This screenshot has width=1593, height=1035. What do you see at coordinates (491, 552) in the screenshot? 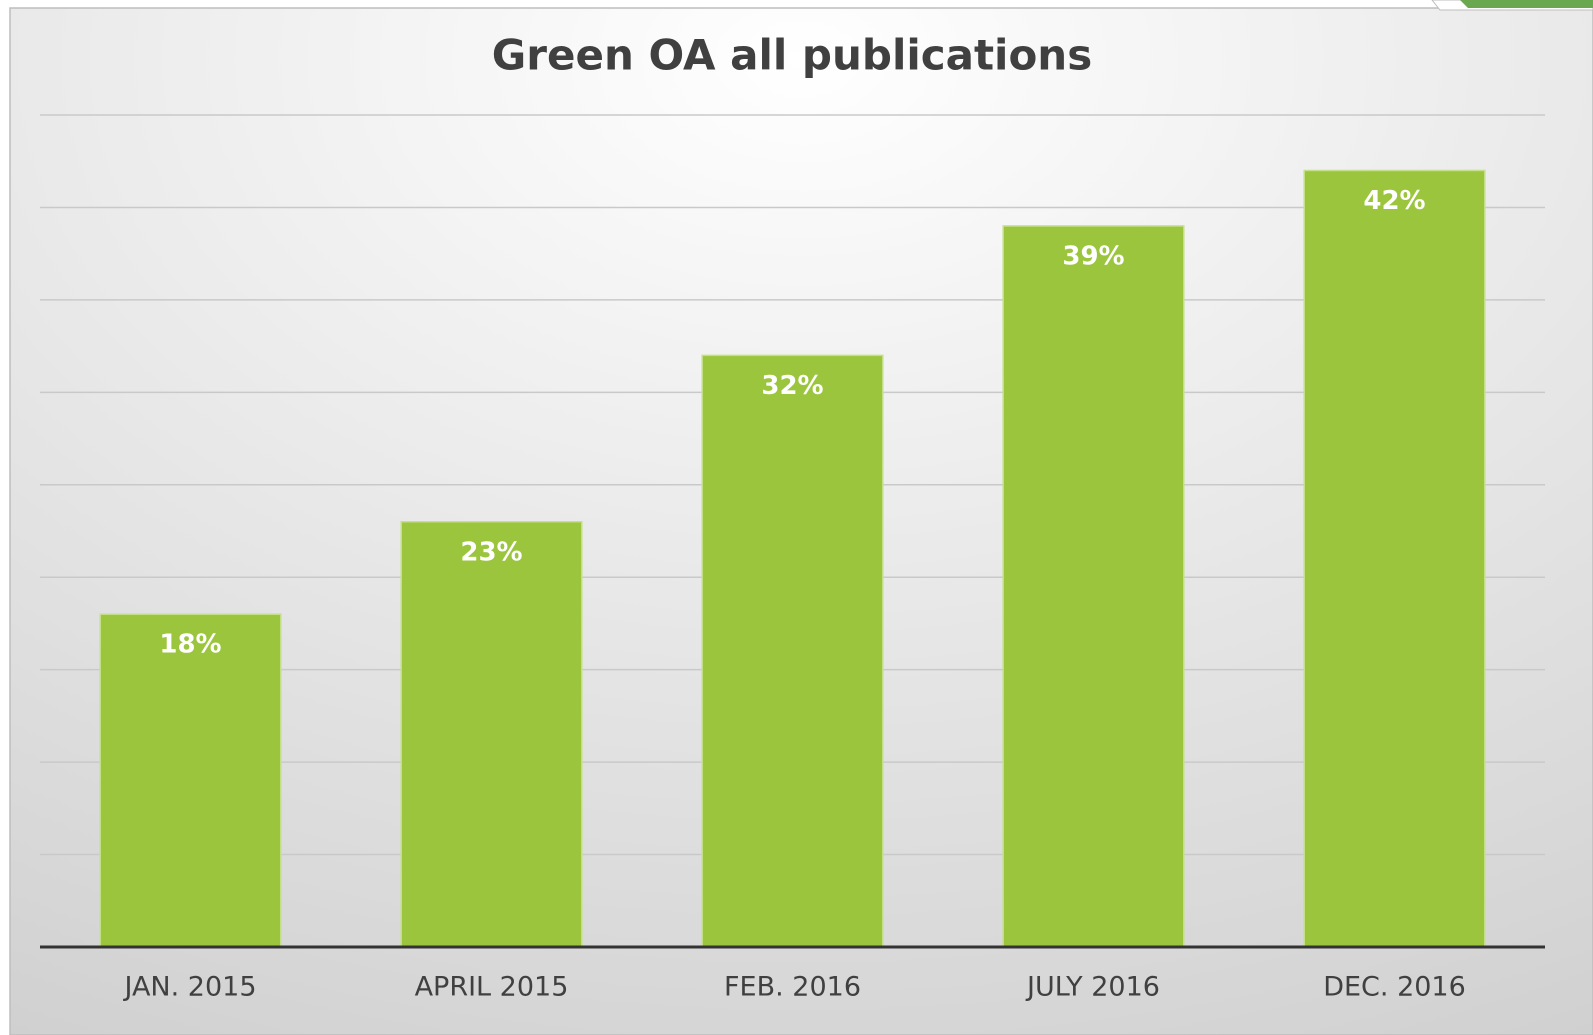
I see `data-label: 23%` at bounding box center [491, 552].